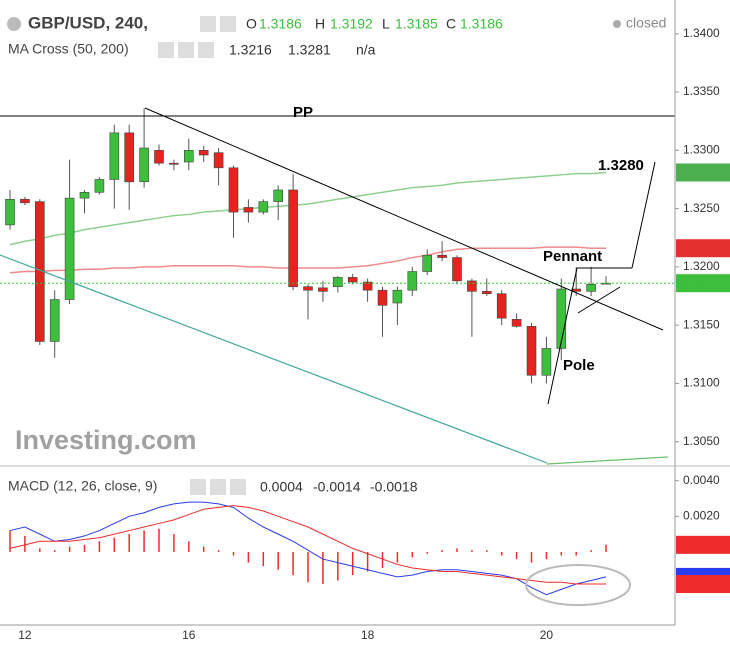  I want to click on watermark: Investing.com, so click(106, 440).